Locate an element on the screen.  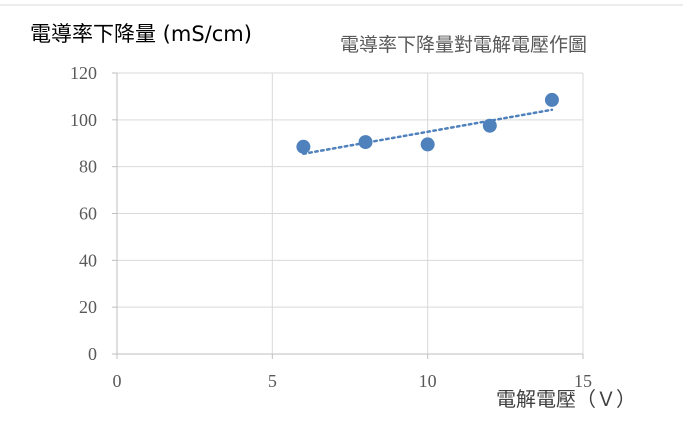
trendline is located at coordinates (428, 132).